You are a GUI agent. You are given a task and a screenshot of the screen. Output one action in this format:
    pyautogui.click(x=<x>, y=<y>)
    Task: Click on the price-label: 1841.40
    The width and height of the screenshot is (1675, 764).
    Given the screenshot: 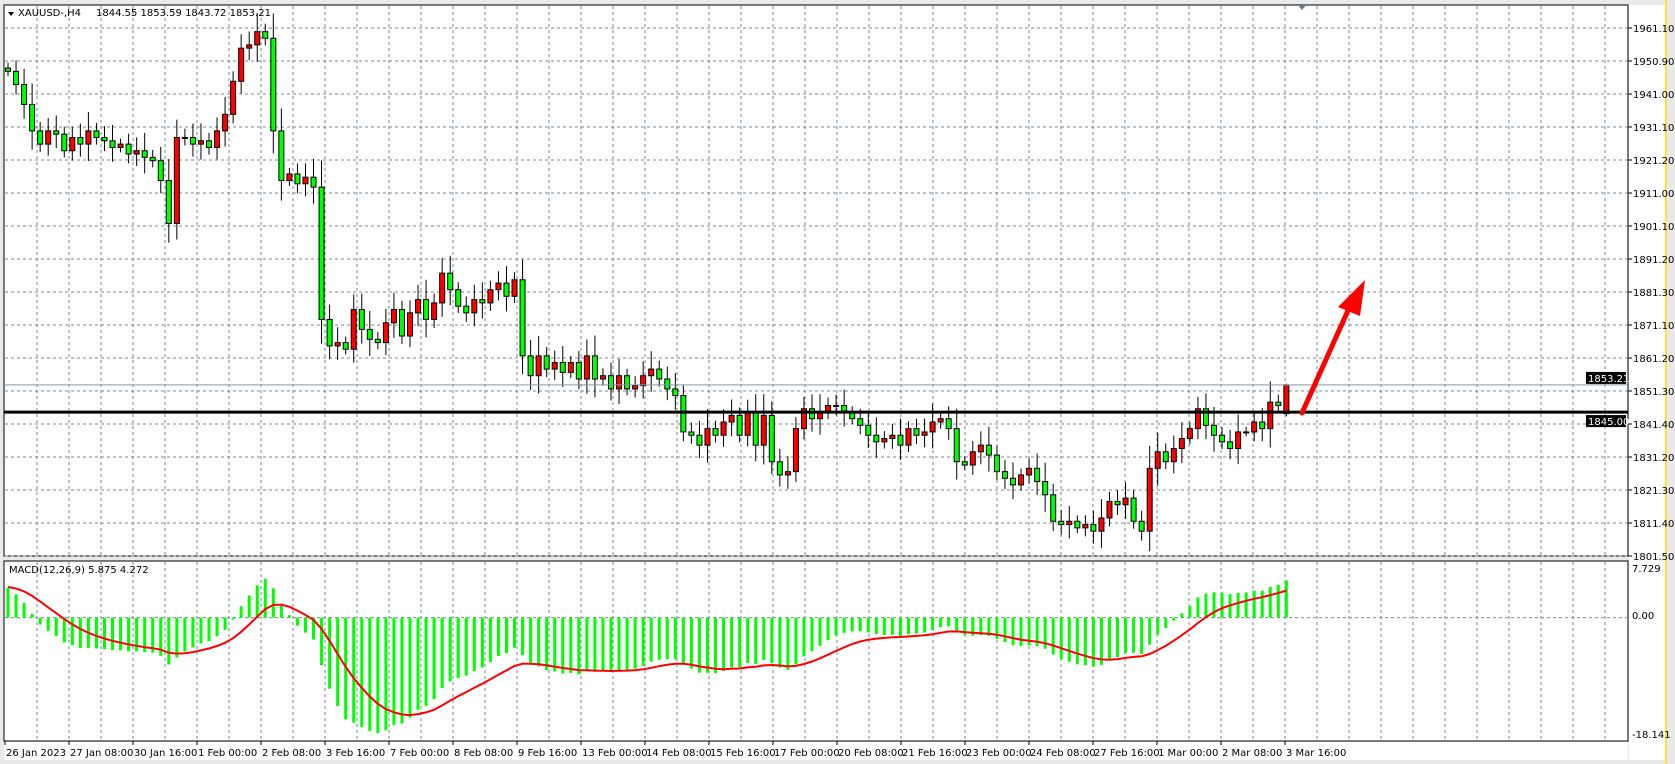 What is the action you would take?
    pyautogui.click(x=1653, y=425)
    